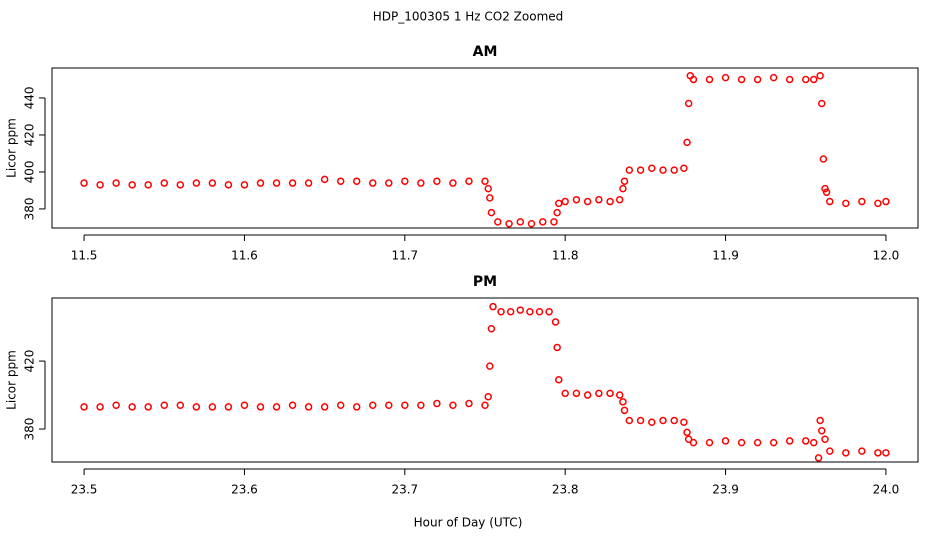 Image resolution: width=936 pixels, height=540 pixels. Describe the element at coordinates (886, 256) in the screenshot. I see `x-tick-label: 12.0` at that location.